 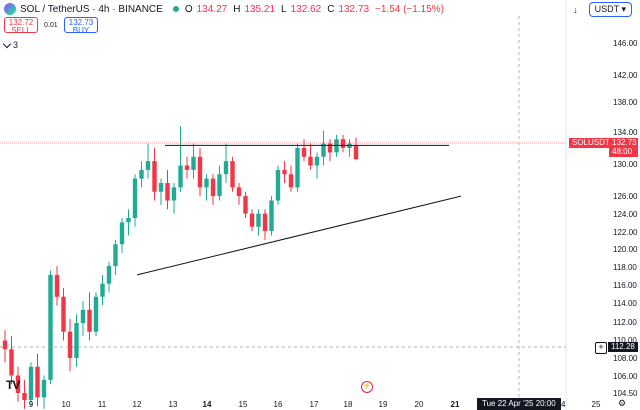 I want to click on tradingview-logo-icon: TV, so click(x=13, y=385).